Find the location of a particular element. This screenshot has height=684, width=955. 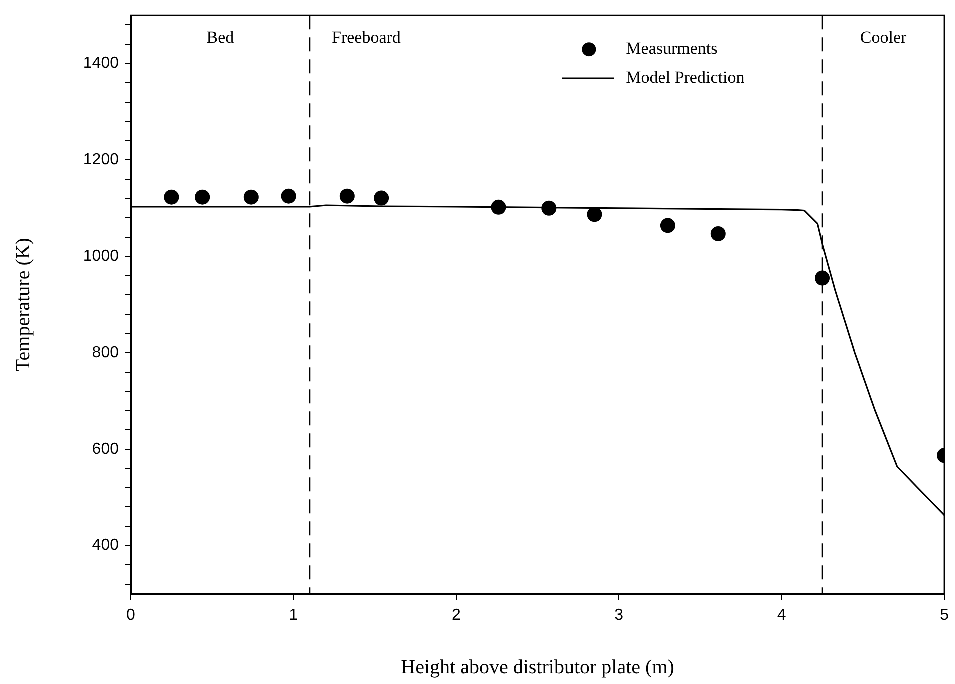

x-tick-label: 1 is located at coordinates (293, 615).